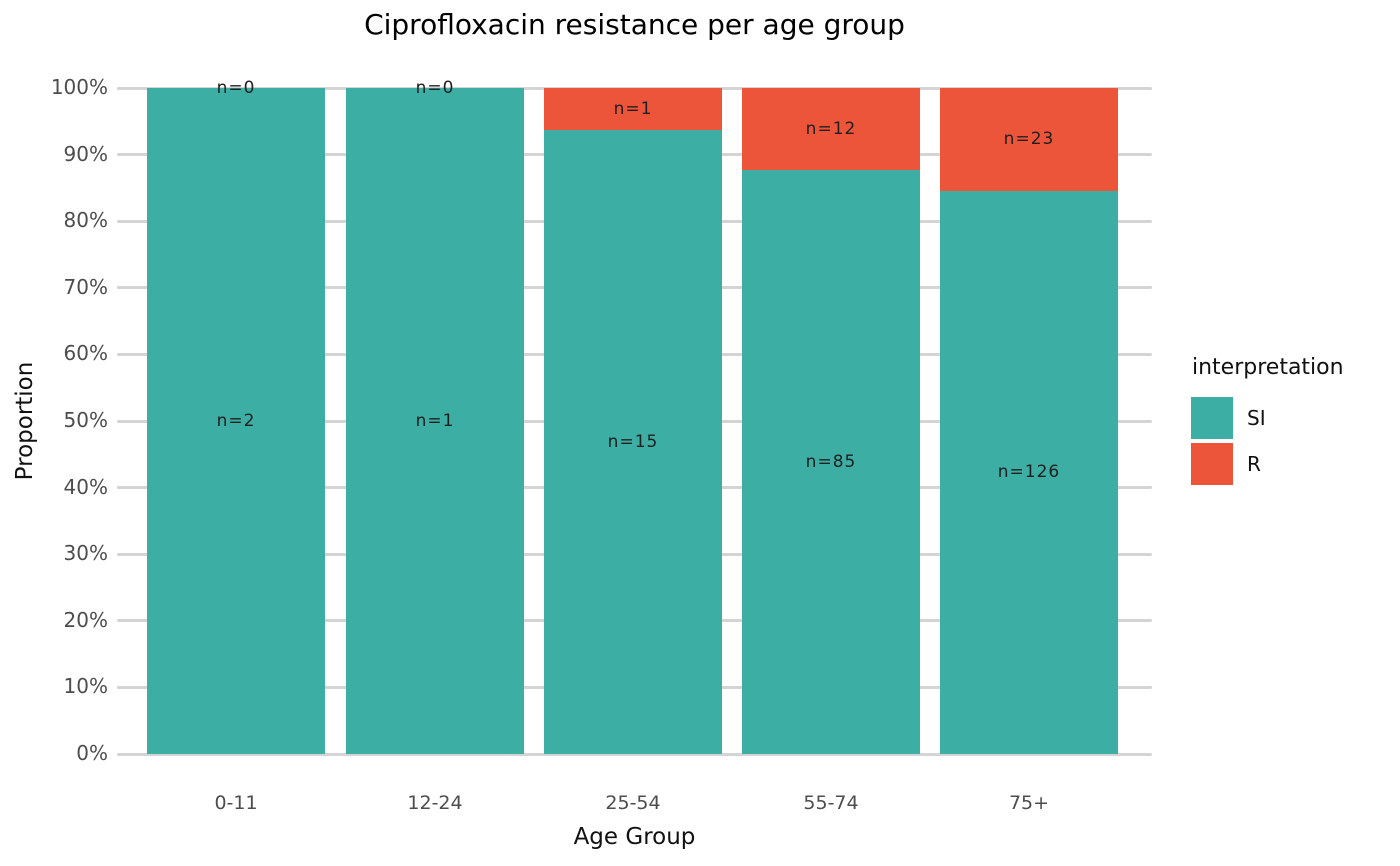 This screenshot has height=866, width=1400. I want to click on x-tick-label-0-11: 0-11, so click(236, 803).